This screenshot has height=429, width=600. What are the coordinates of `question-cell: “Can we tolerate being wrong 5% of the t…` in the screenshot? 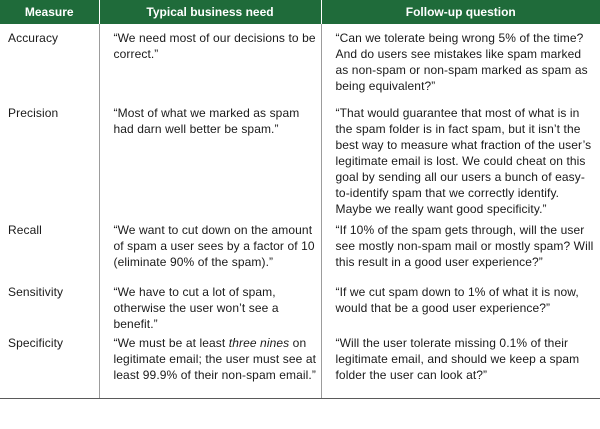 It's located at (461, 62).